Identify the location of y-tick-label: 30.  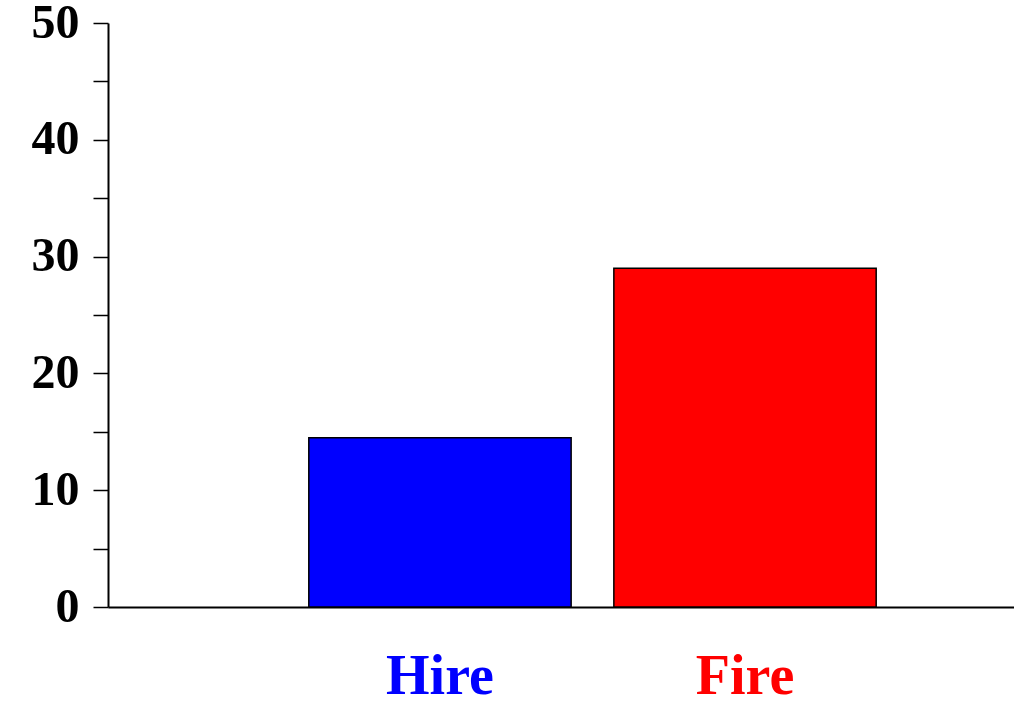
(55, 255).